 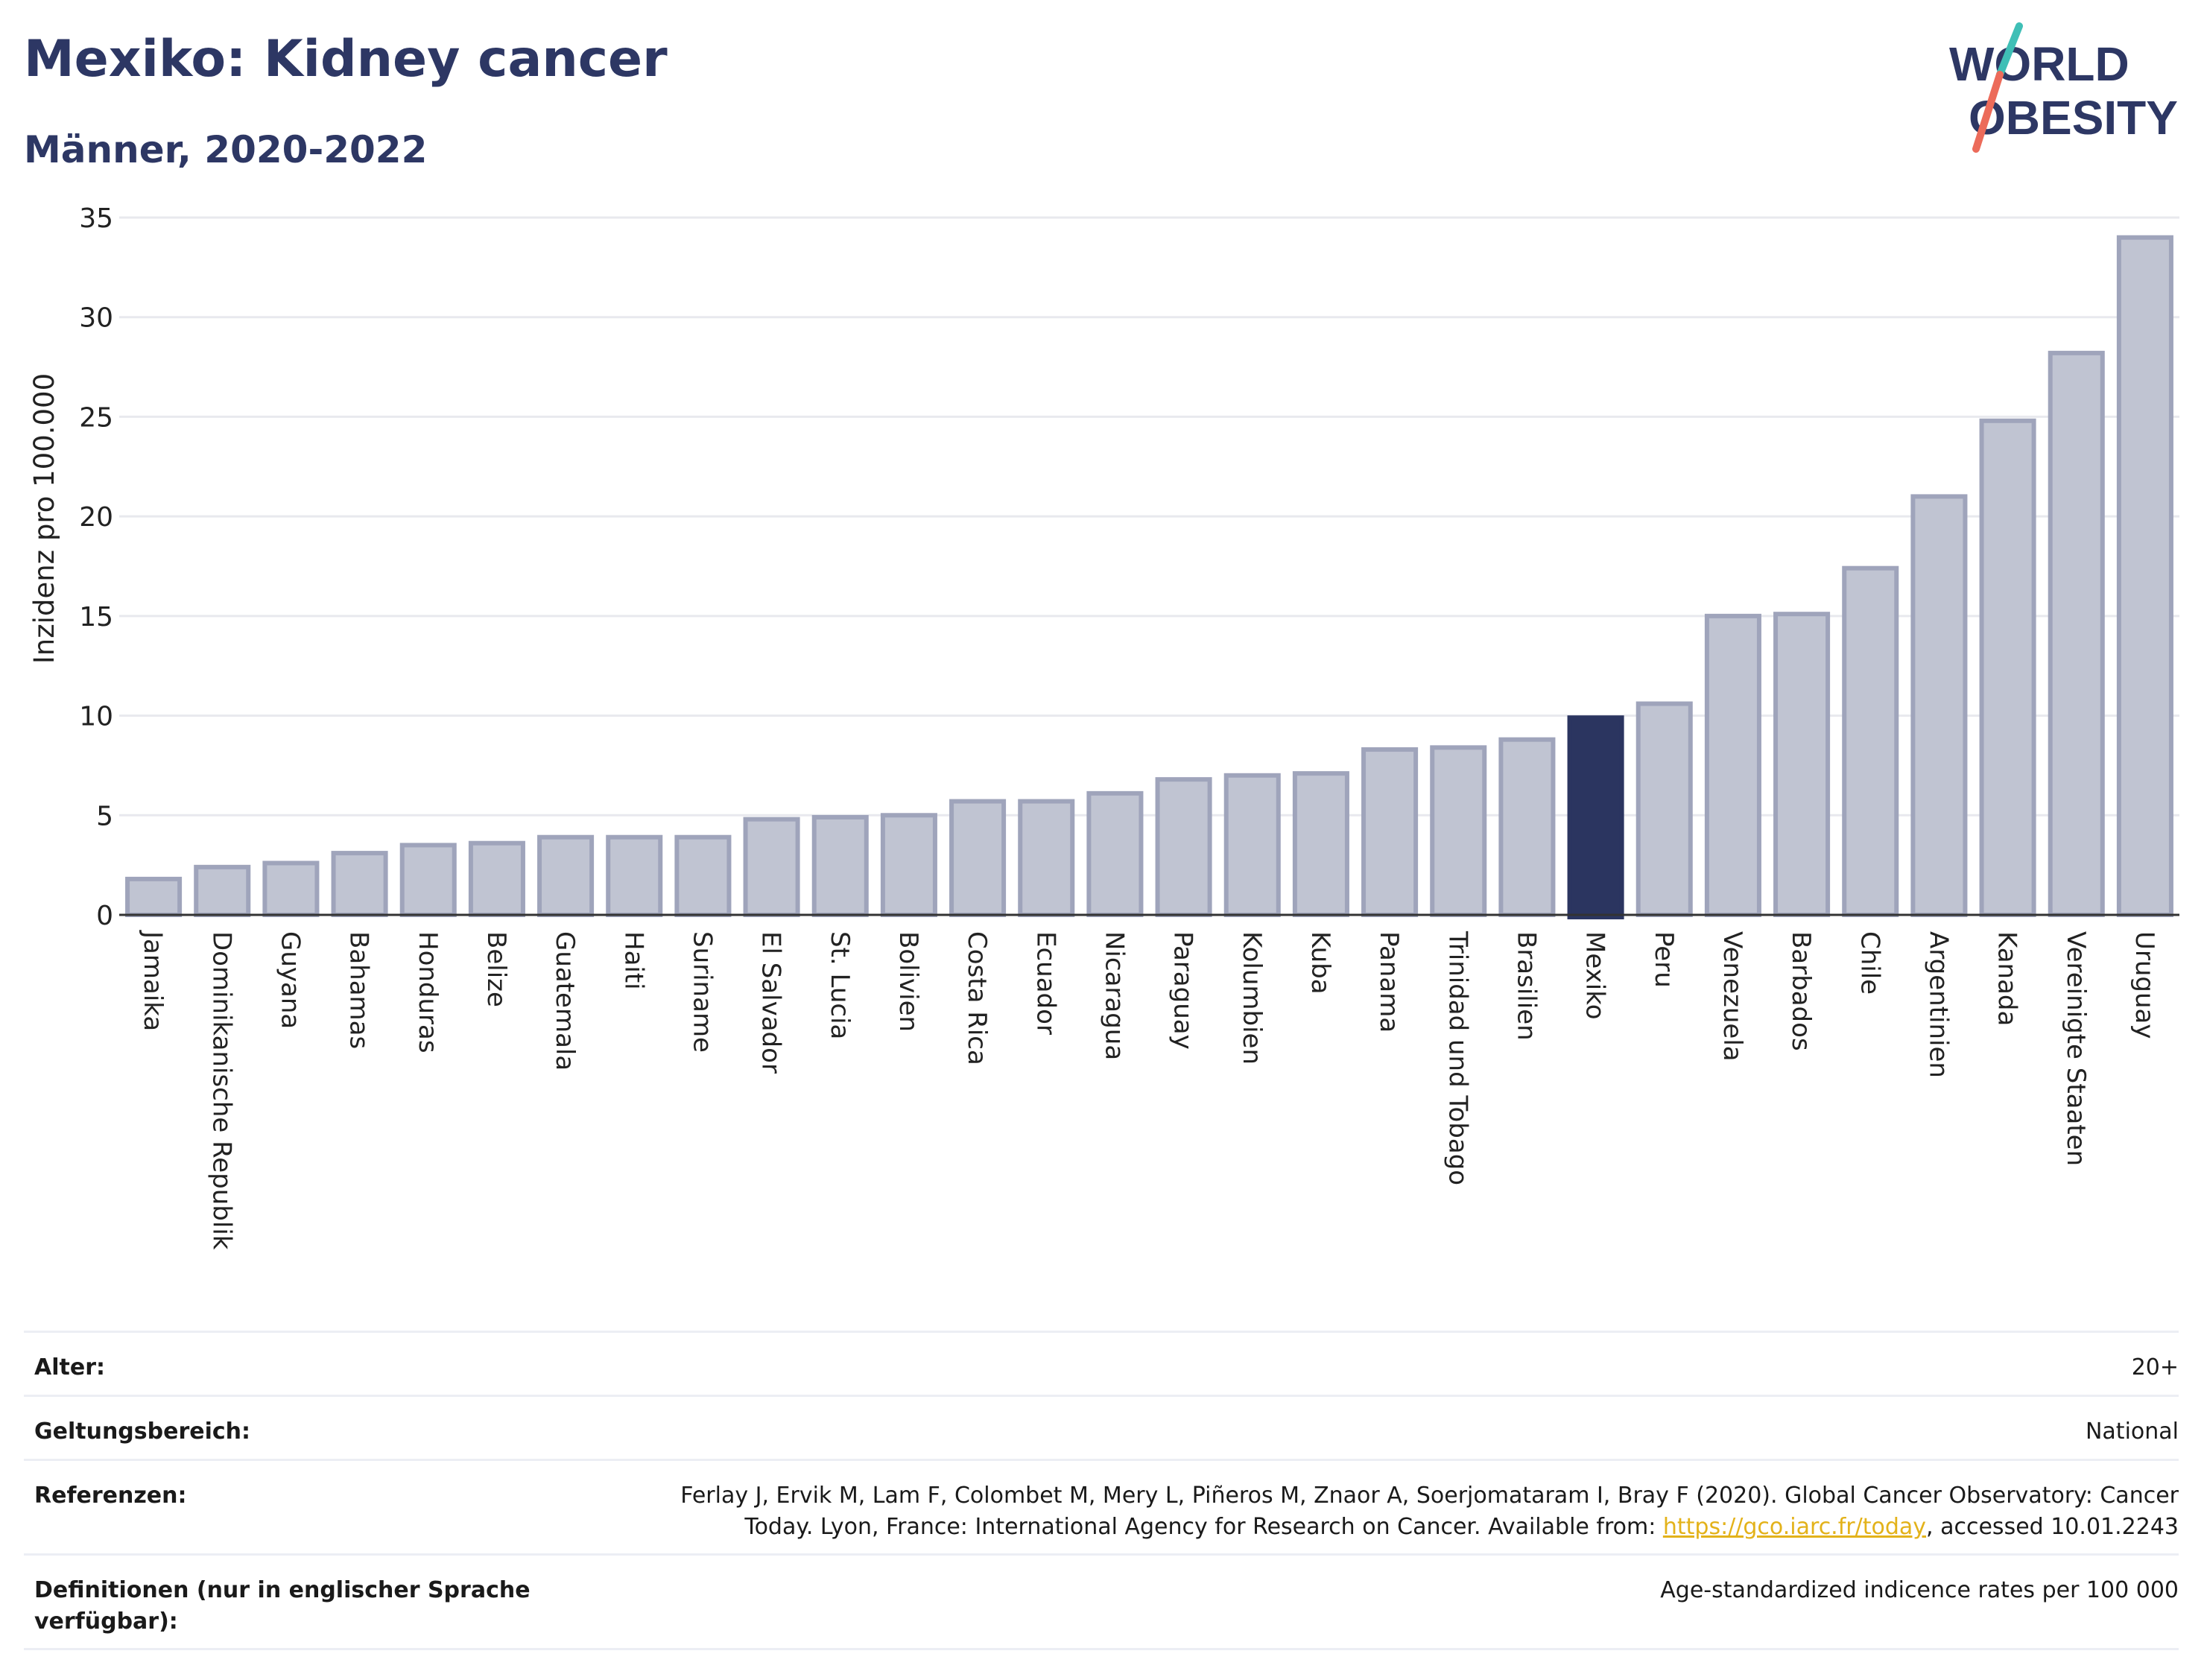 I want to click on scope-value: National, so click(x=1390, y=1427).